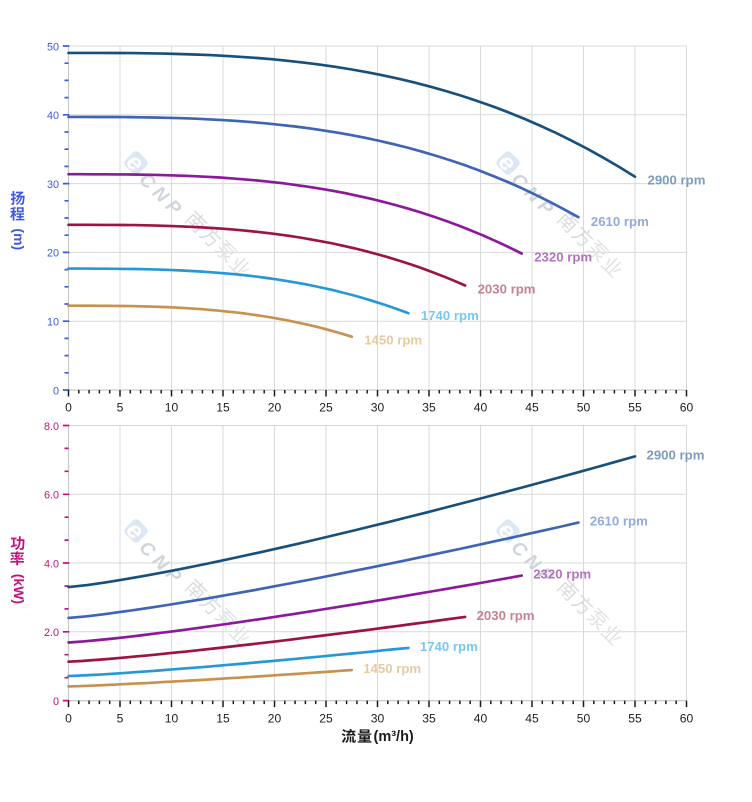 This screenshot has height=802, width=752. What do you see at coordinates (51, 564) in the screenshot?
I see `svg-text: 4.0` at bounding box center [51, 564].